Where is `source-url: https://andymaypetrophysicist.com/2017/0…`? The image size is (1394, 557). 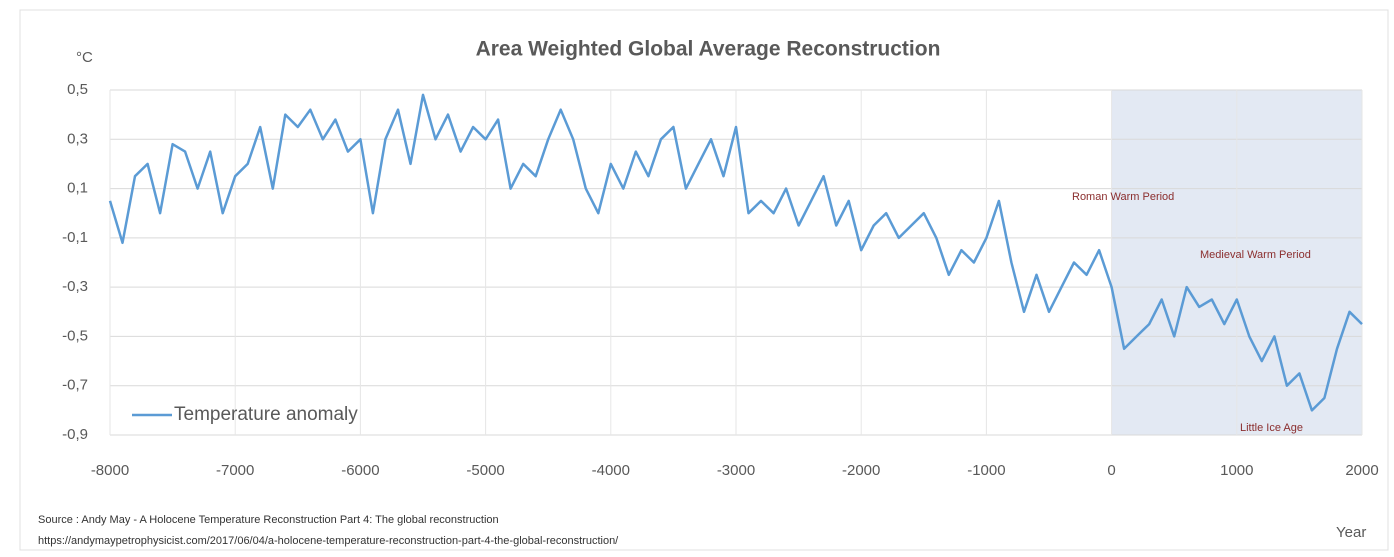 source-url: https://andymaypetrophysicist.com/2017/0… is located at coordinates (328, 541).